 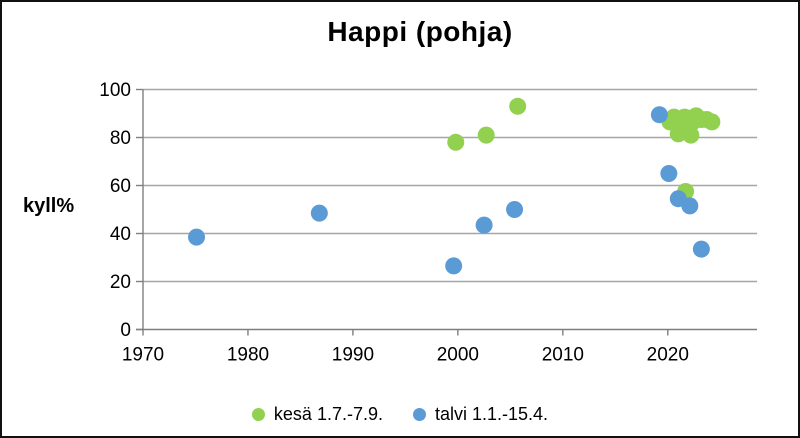 I want to click on legend-label-talvi: talvi 1.1.-15.4., so click(x=492, y=414).